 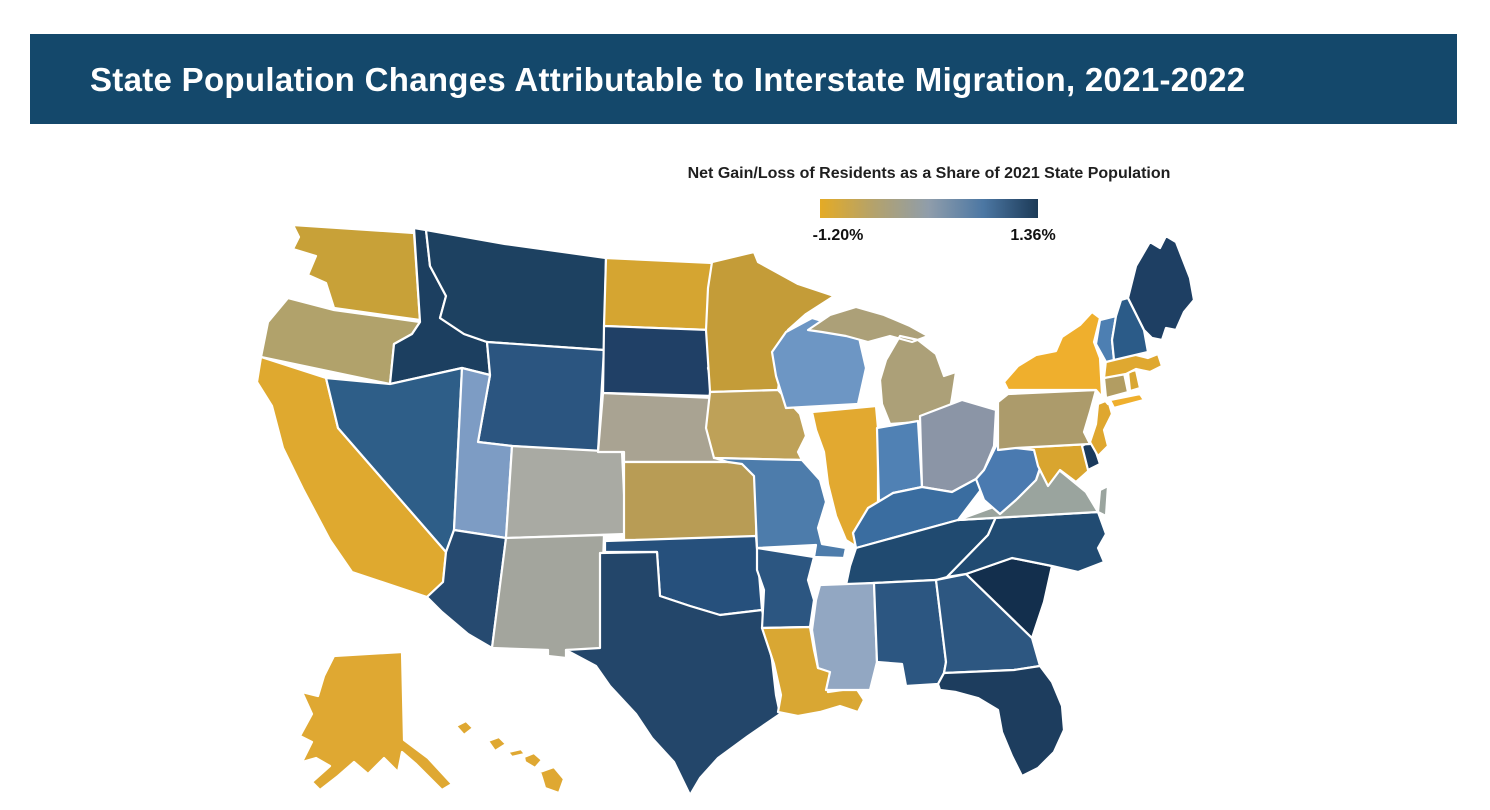 I want to click on state-texas, so click(x=673, y=673).